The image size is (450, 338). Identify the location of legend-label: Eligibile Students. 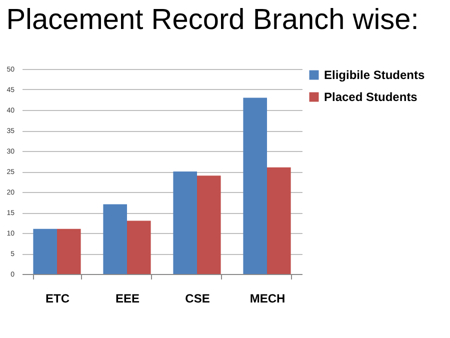
(374, 75).